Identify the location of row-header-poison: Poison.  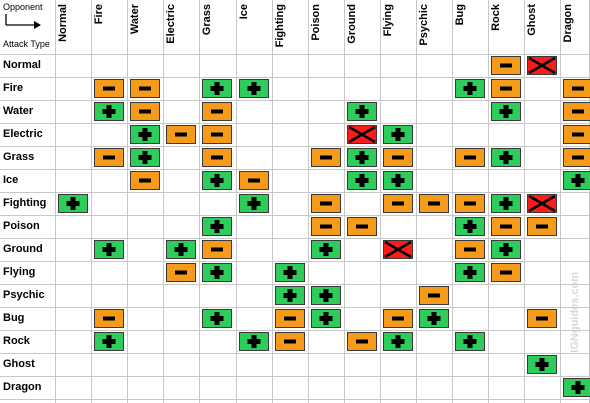
(21, 226).